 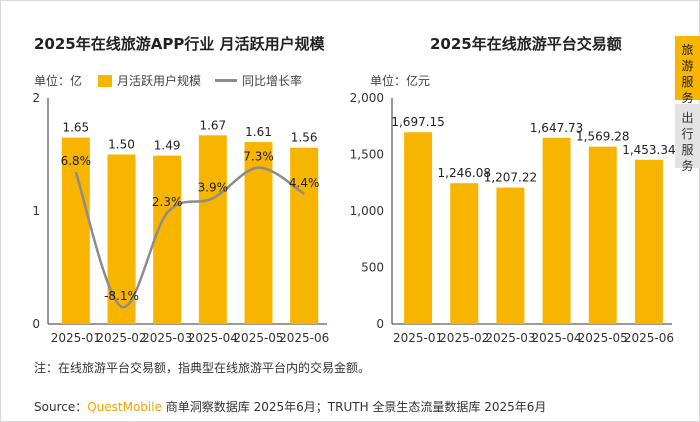 What do you see at coordinates (121, 145) in the screenshot?
I see `left-bar-value-label: 1.50` at bounding box center [121, 145].